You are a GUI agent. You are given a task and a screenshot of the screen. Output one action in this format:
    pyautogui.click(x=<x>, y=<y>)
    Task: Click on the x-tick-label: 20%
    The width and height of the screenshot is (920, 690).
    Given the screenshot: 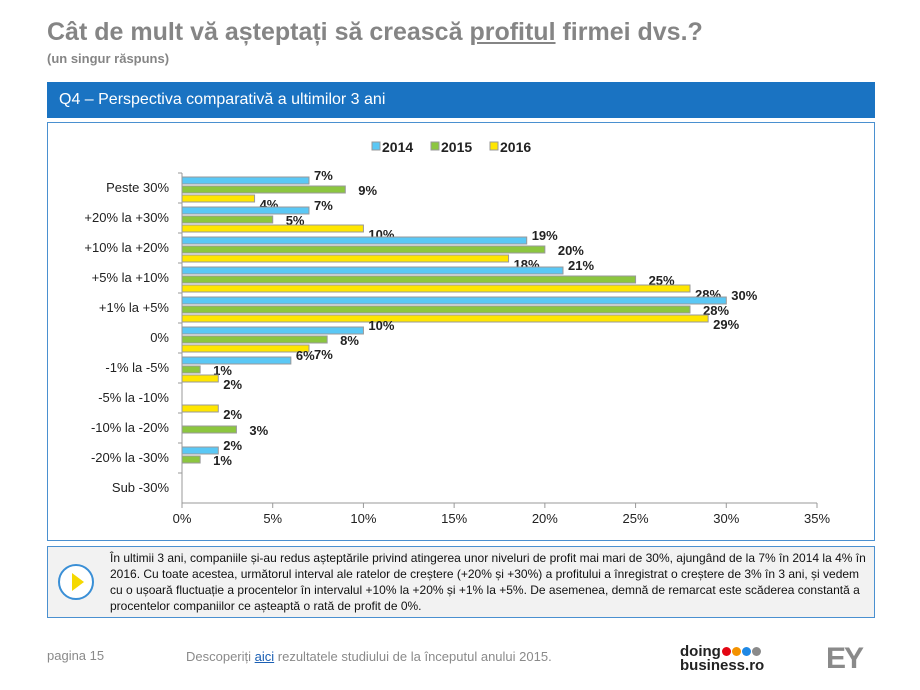 What is the action you would take?
    pyautogui.click(x=545, y=518)
    